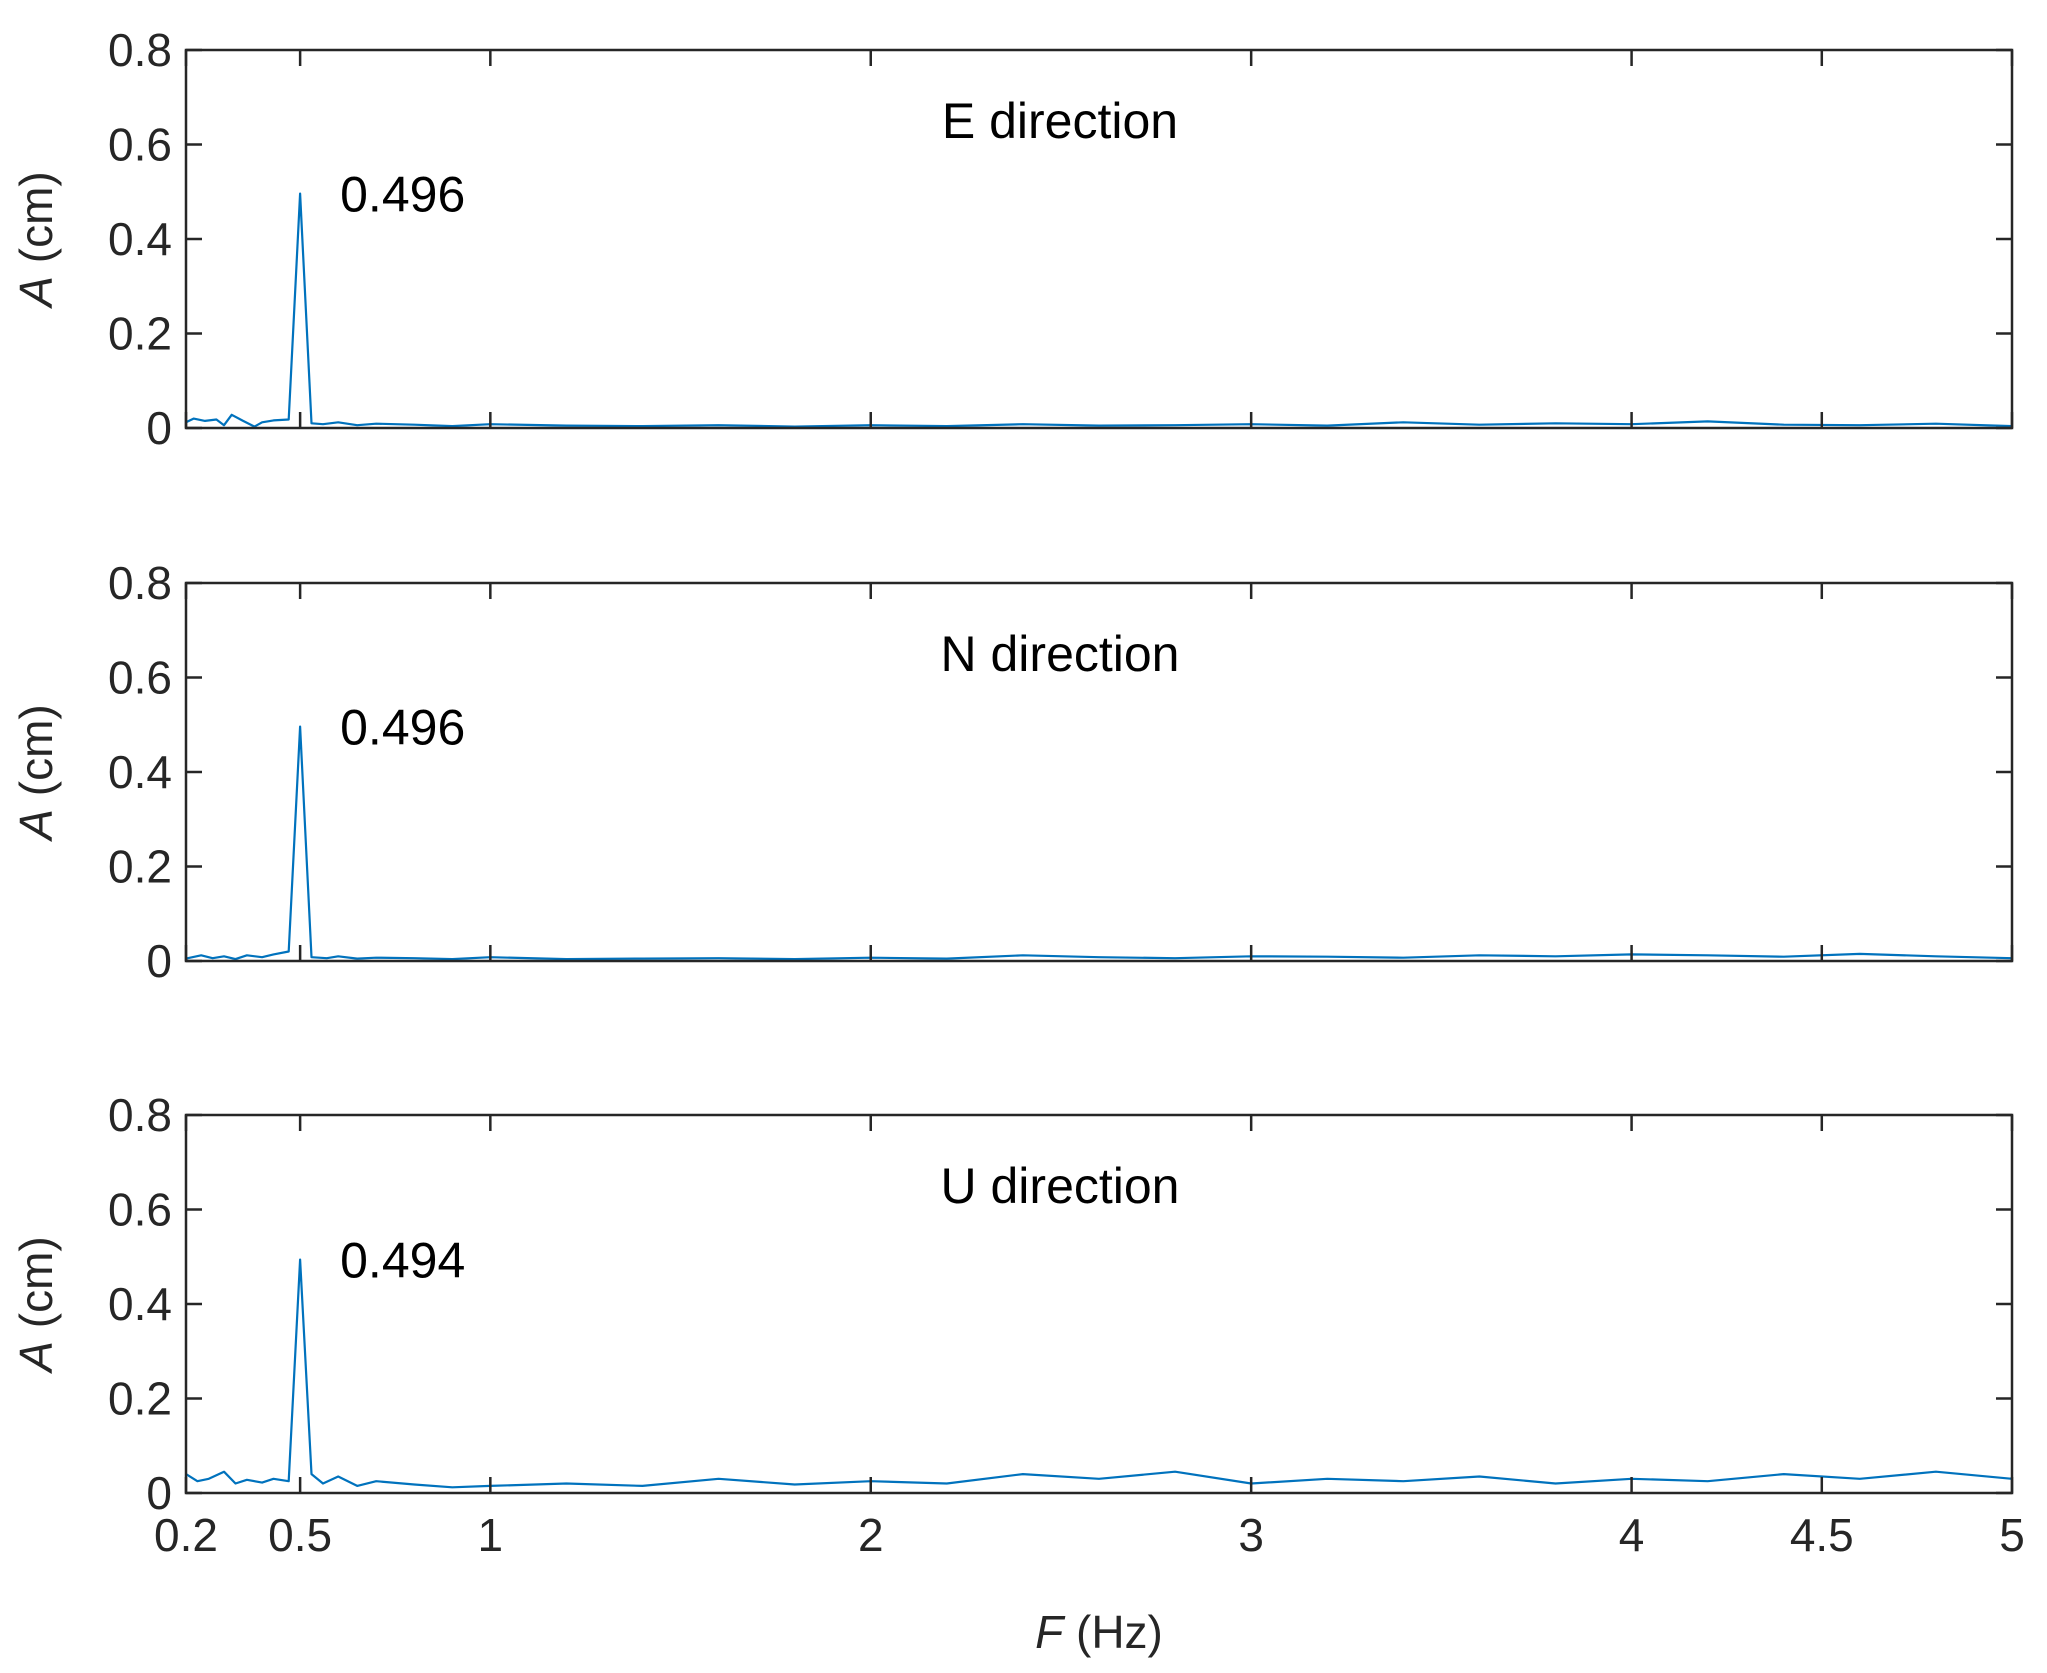  What do you see at coordinates (1632, 1535) in the screenshot?
I see `xtick-label: 4` at bounding box center [1632, 1535].